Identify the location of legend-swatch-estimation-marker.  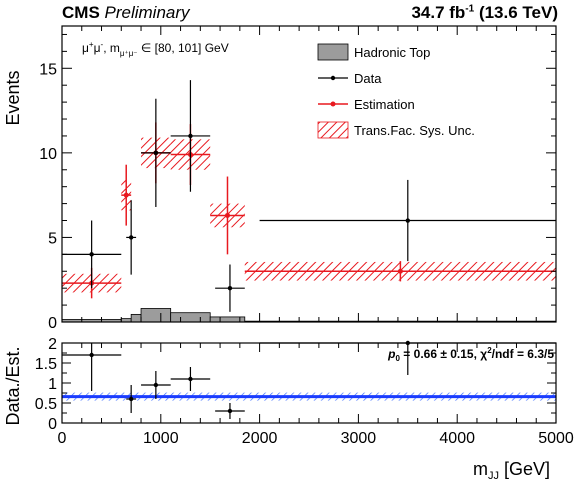
(333, 104).